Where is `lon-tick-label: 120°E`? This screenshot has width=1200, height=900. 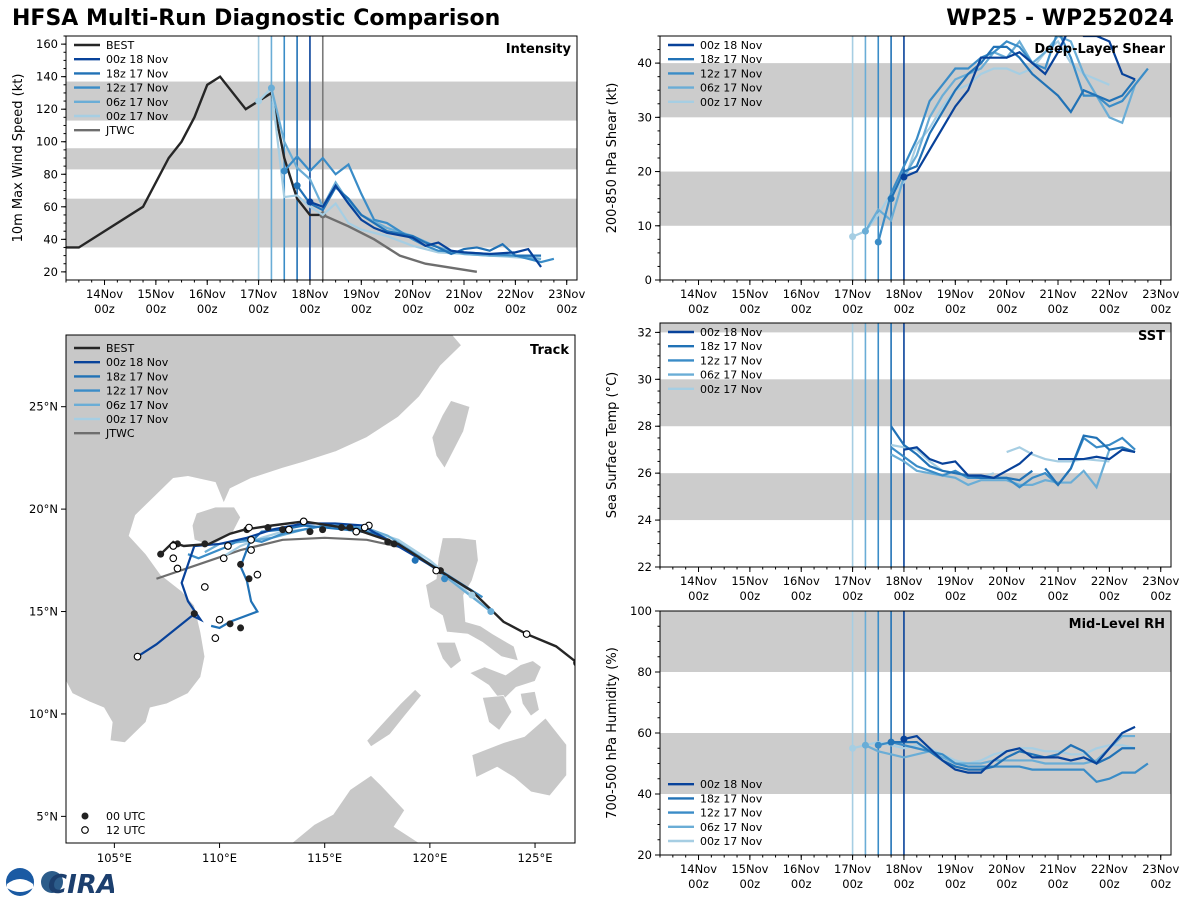 lon-tick-label: 120°E is located at coordinates (429, 858).